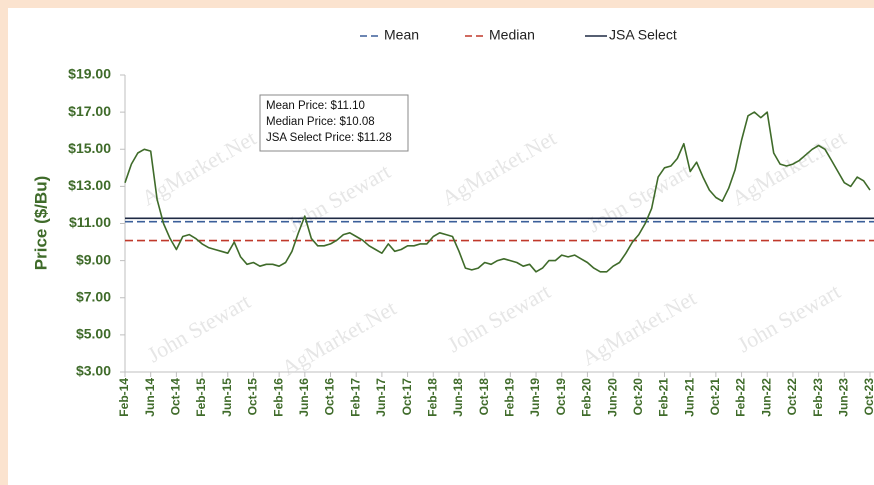 This screenshot has width=874, height=485. I want to click on annotation-text: Median Price: $10.08, so click(320, 122).